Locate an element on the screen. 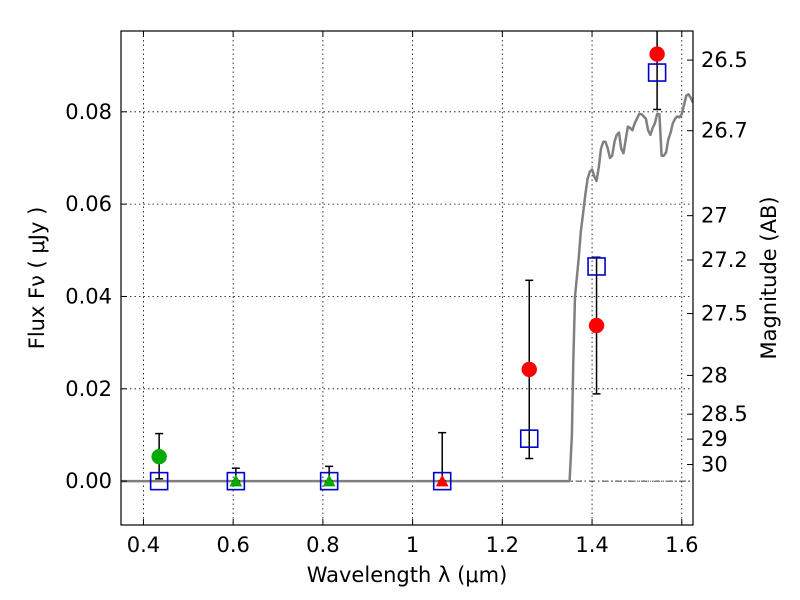  x-axis-label: Wavelength λ (μm) is located at coordinates (407, 575).